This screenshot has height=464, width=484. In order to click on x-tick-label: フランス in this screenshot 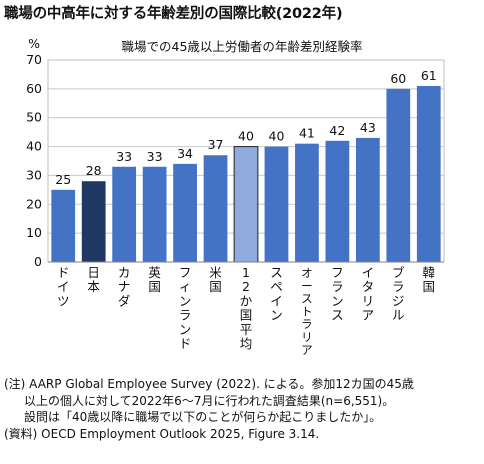, I will do `click(337, 294)`.